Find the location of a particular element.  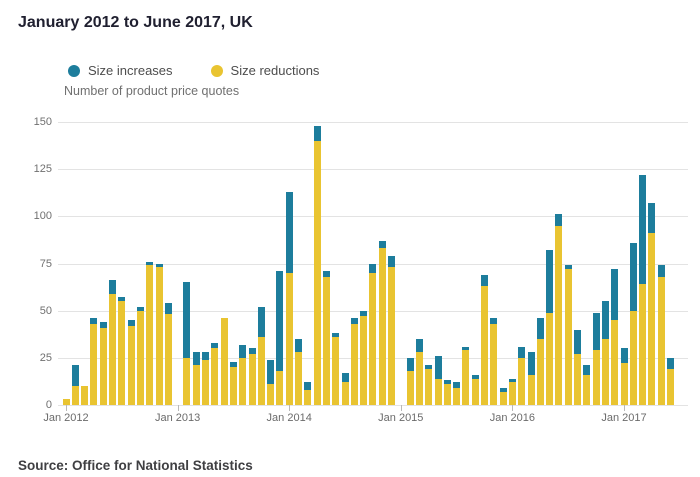

bar-increases-Sep-2016 is located at coordinates (587, 370).